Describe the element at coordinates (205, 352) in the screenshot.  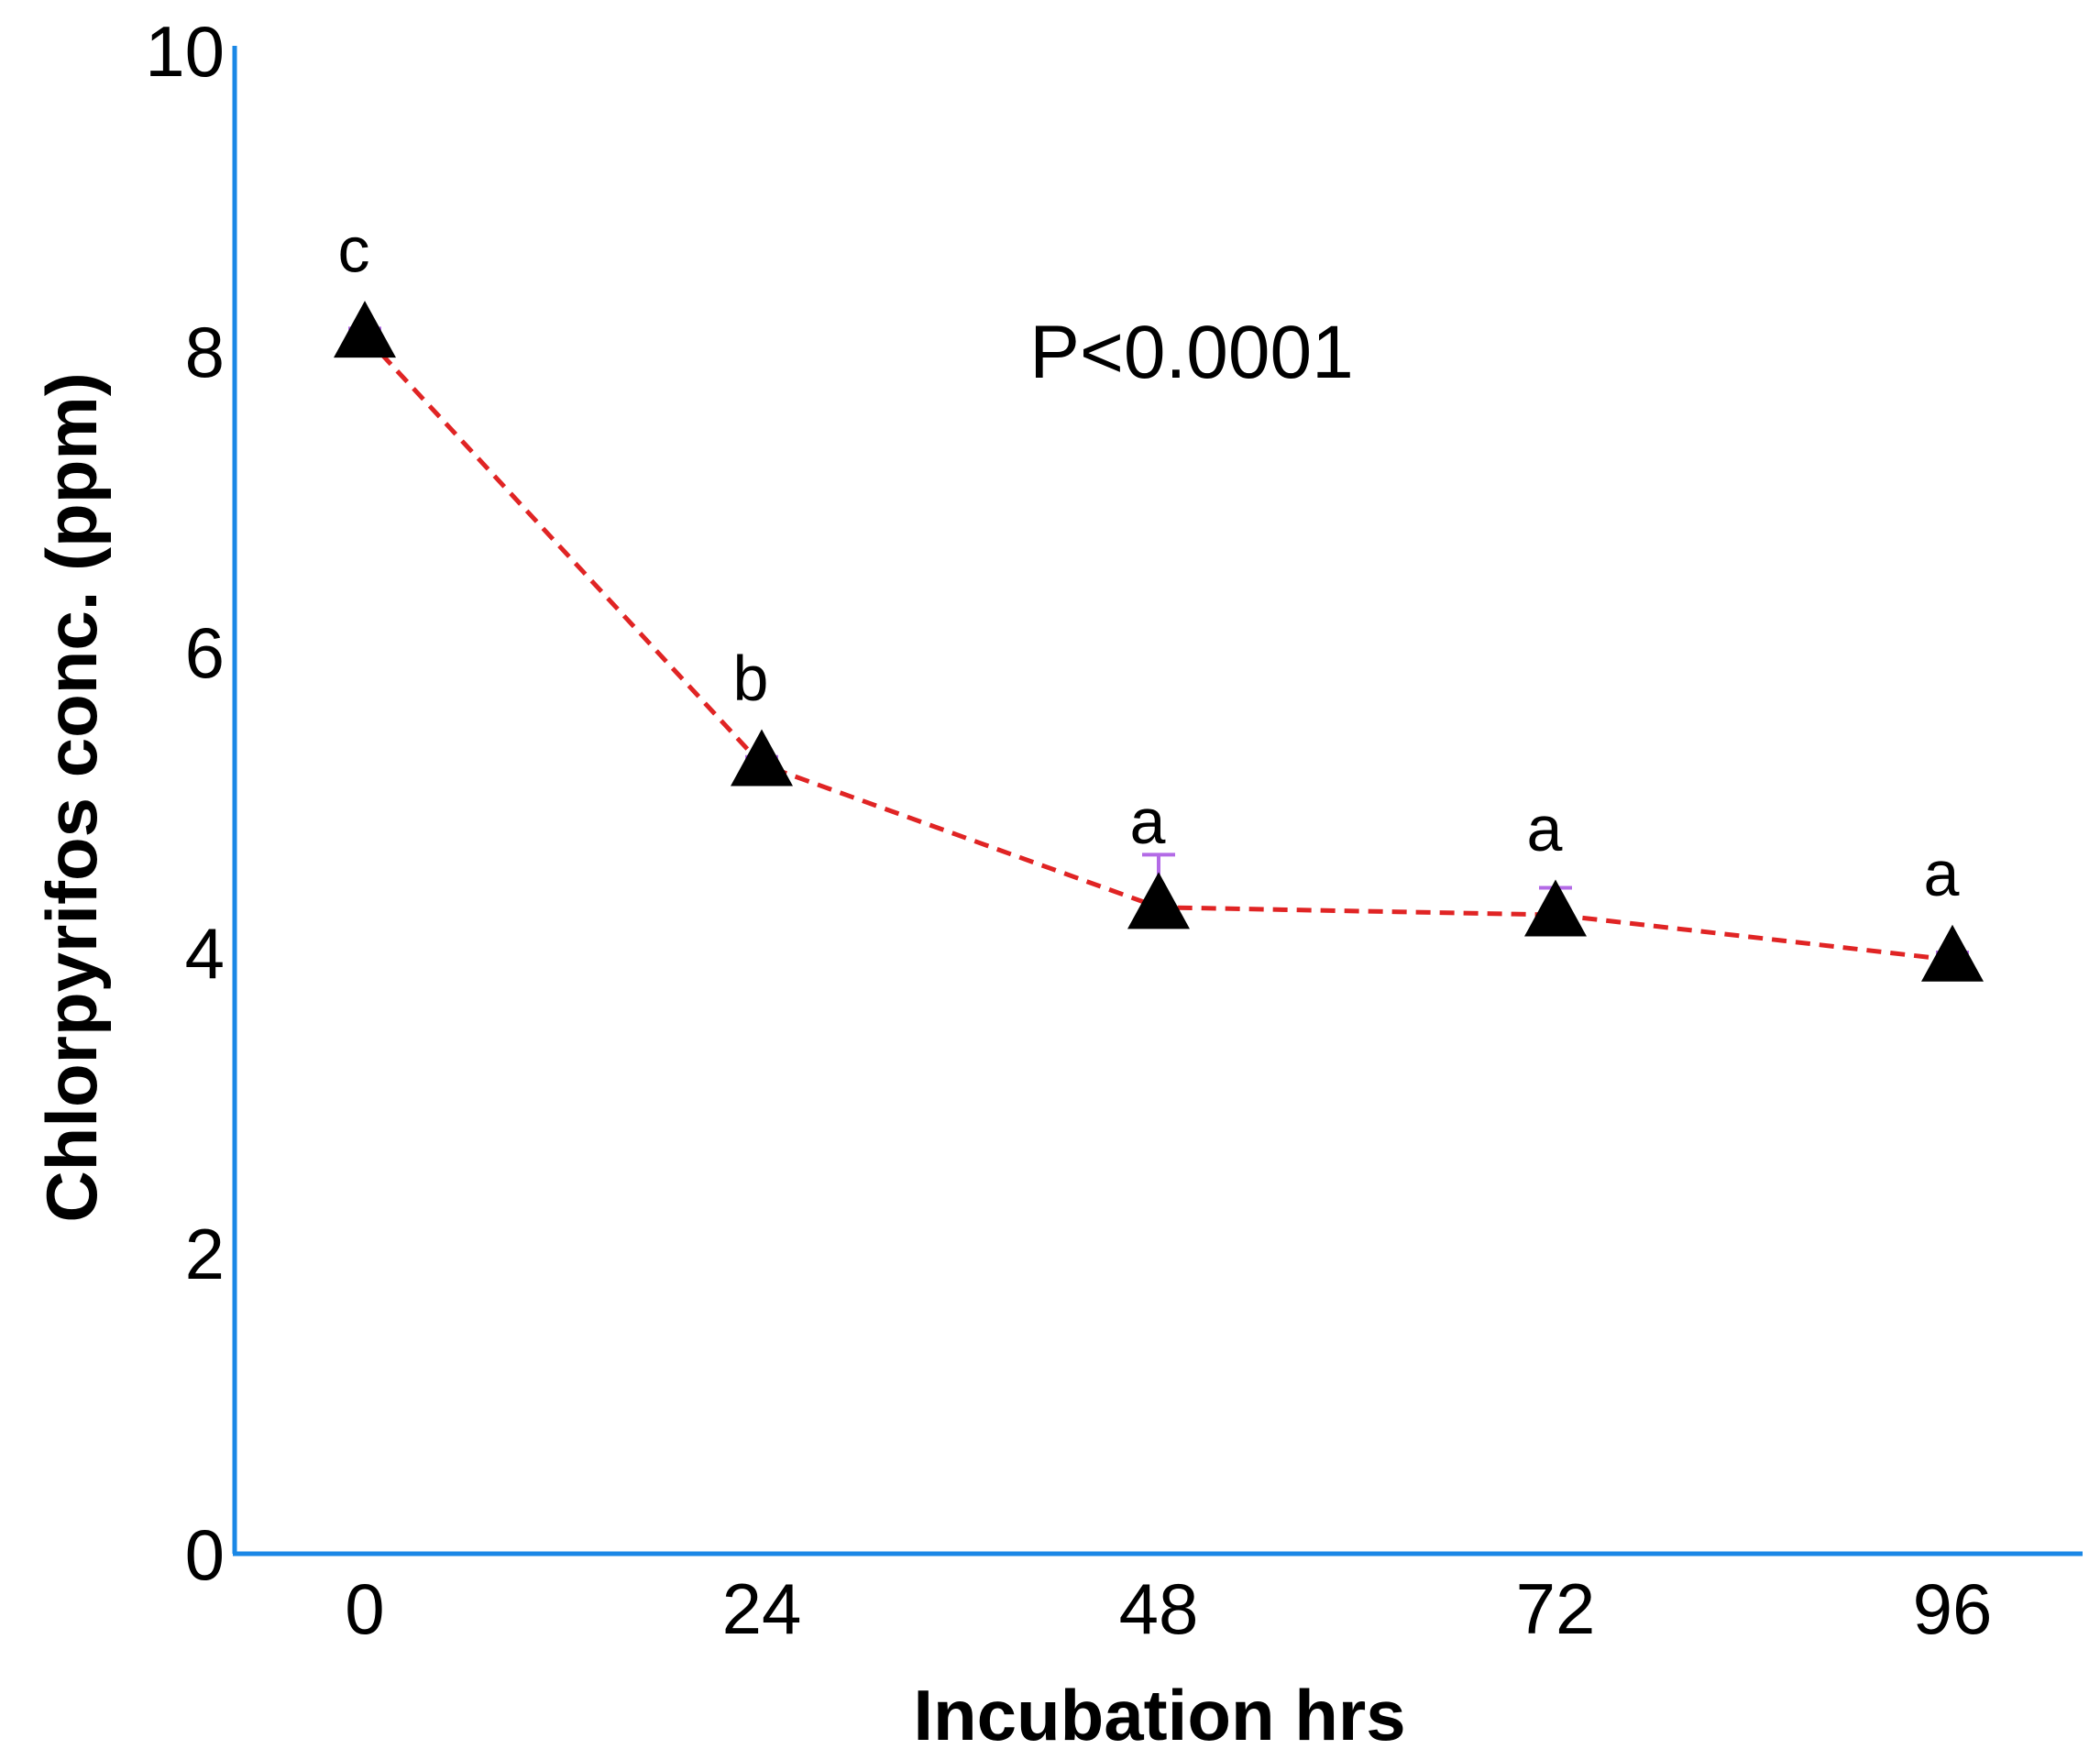
I see `y-tick-label: 8` at that location.